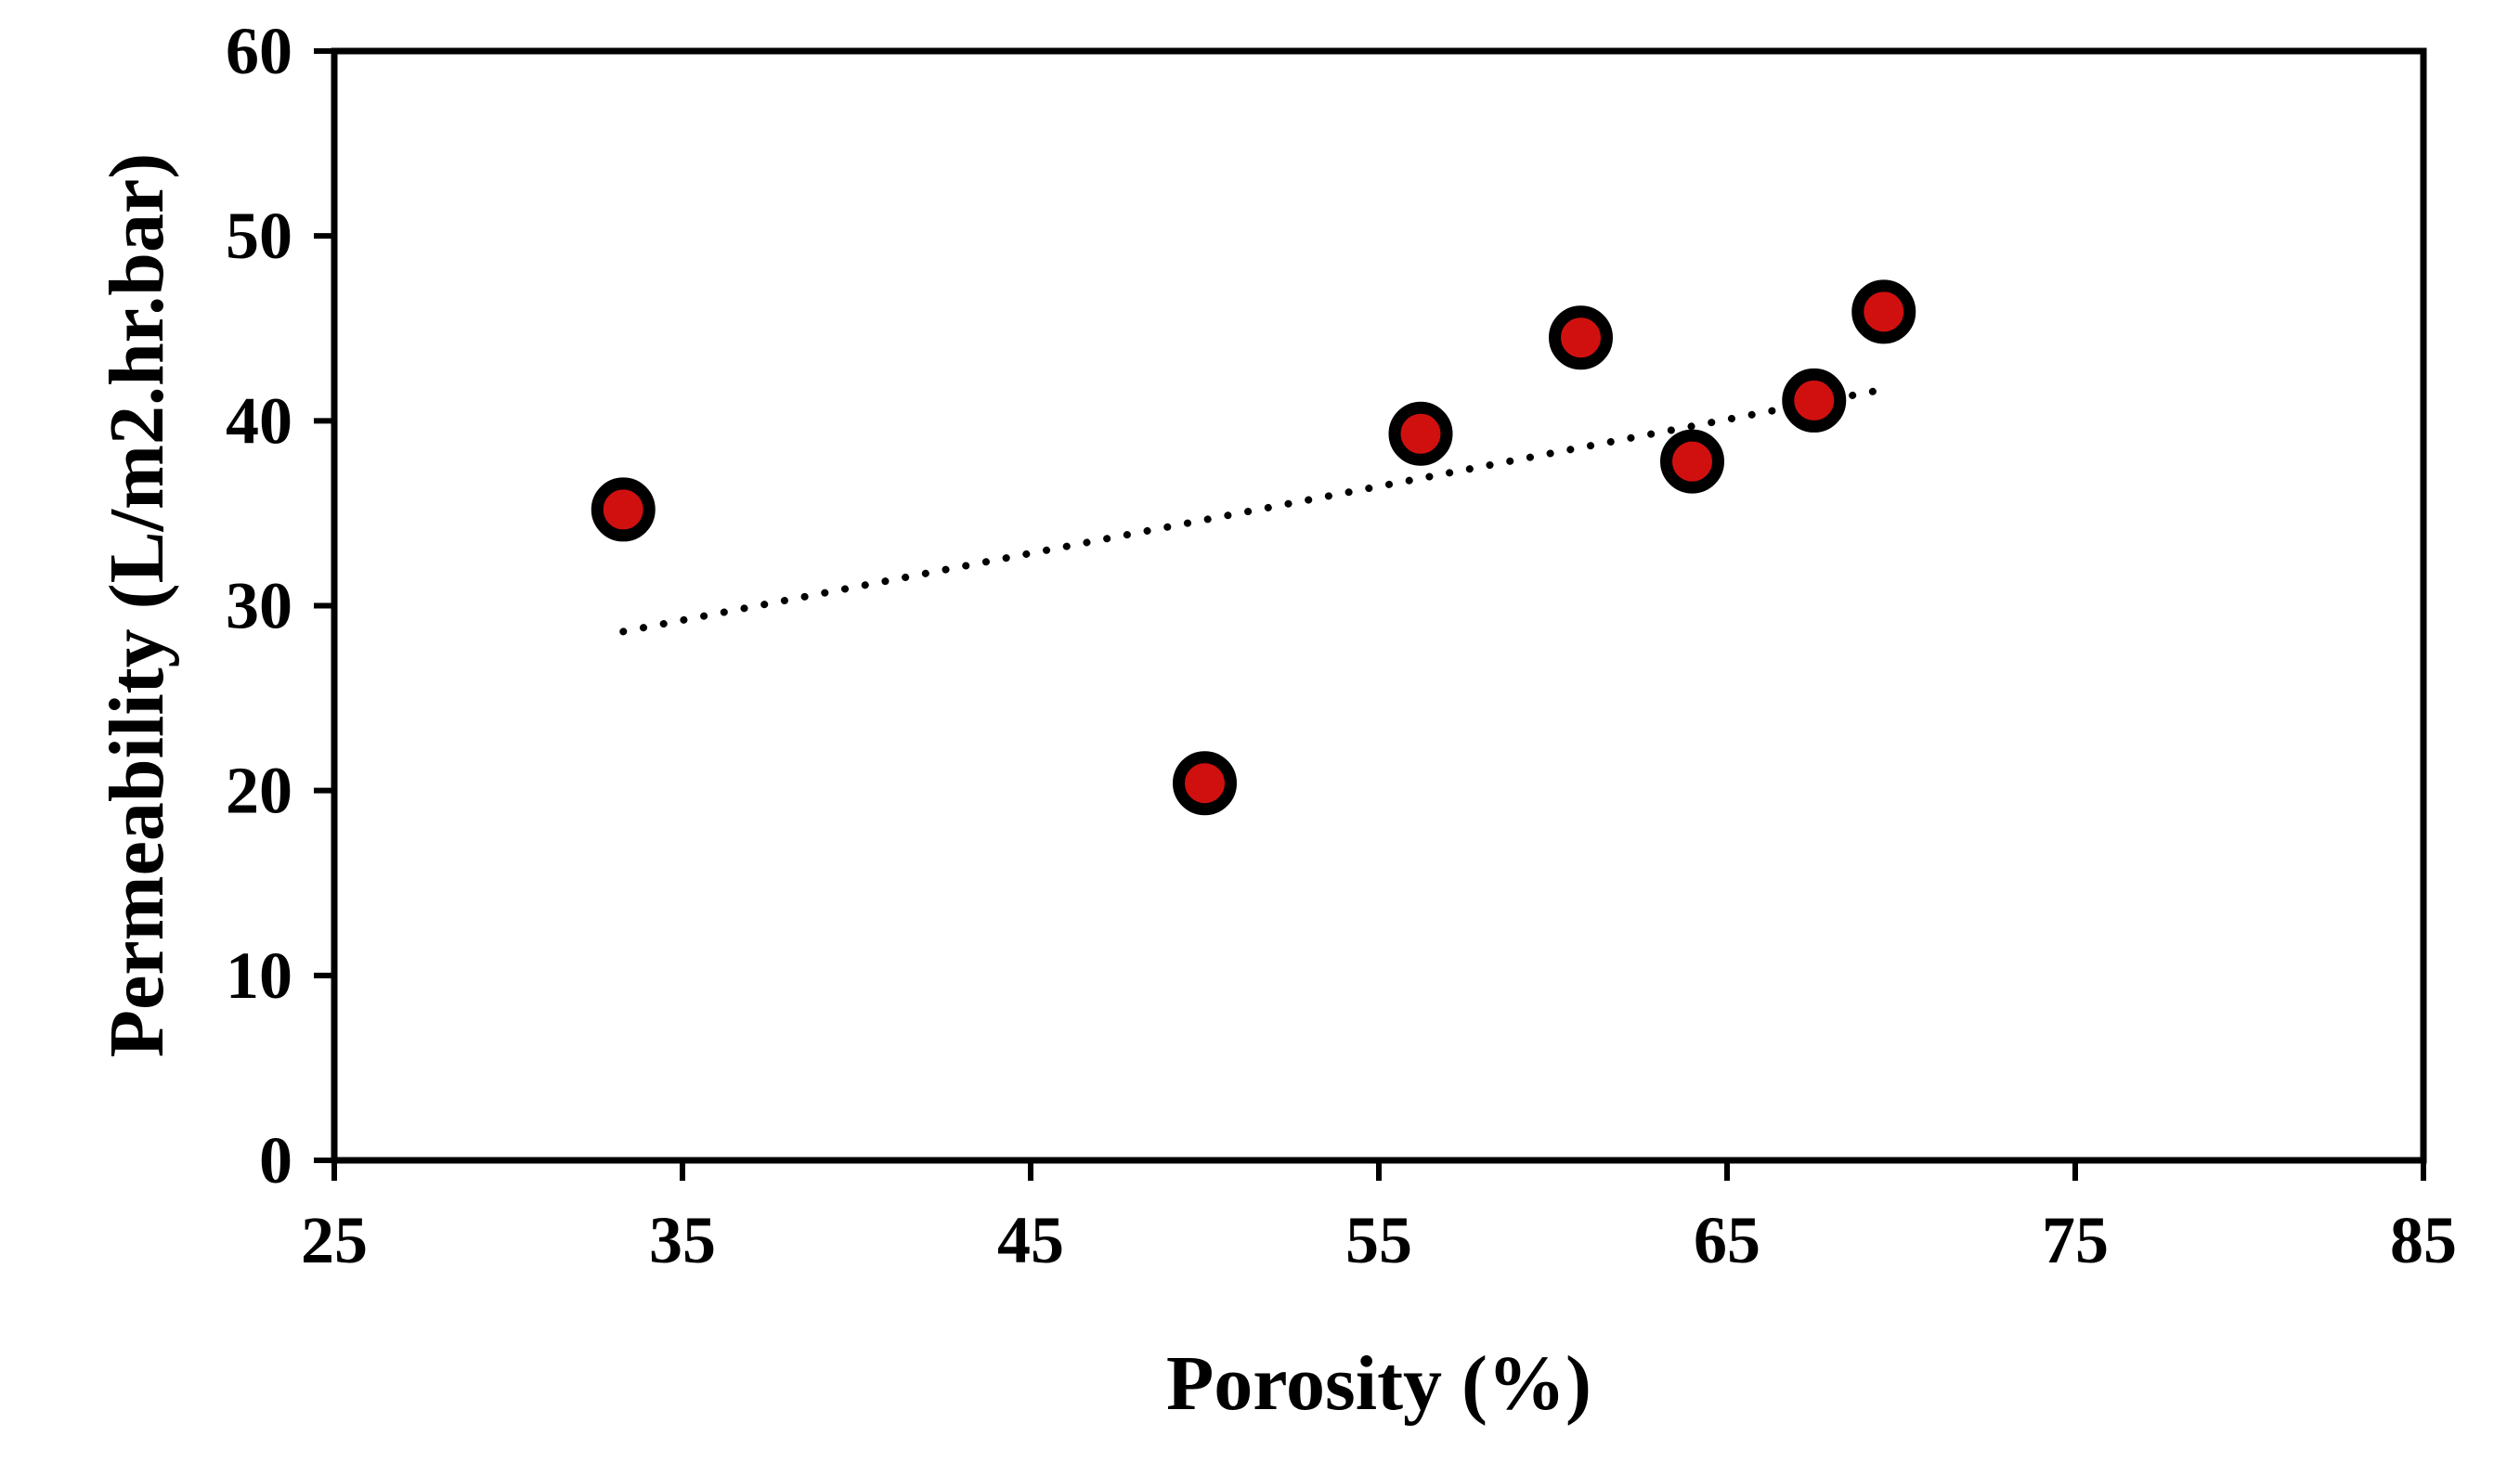 The width and height of the screenshot is (2520, 1475). I want to click on x-tick-label: 25, so click(334, 1240).